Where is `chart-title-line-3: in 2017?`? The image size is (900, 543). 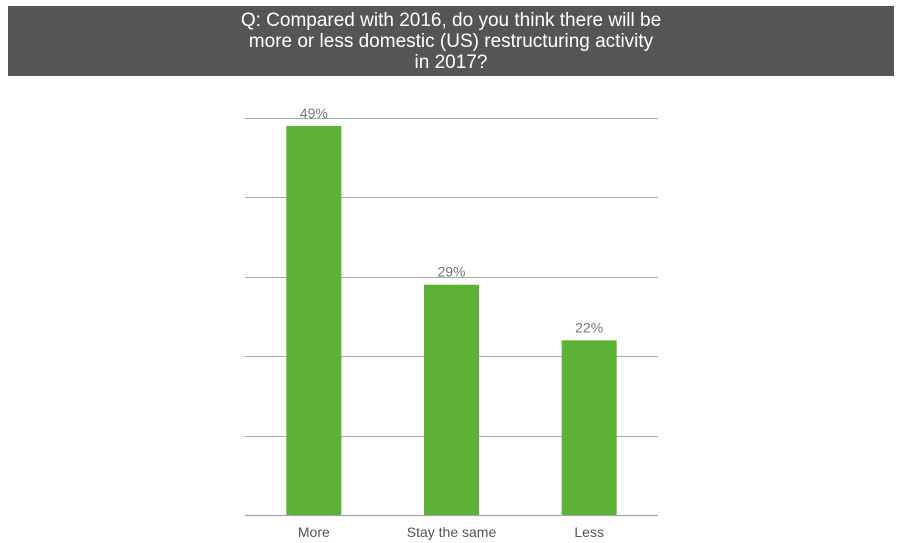 chart-title-line-3: in 2017? is located at coordinates (451, 62).